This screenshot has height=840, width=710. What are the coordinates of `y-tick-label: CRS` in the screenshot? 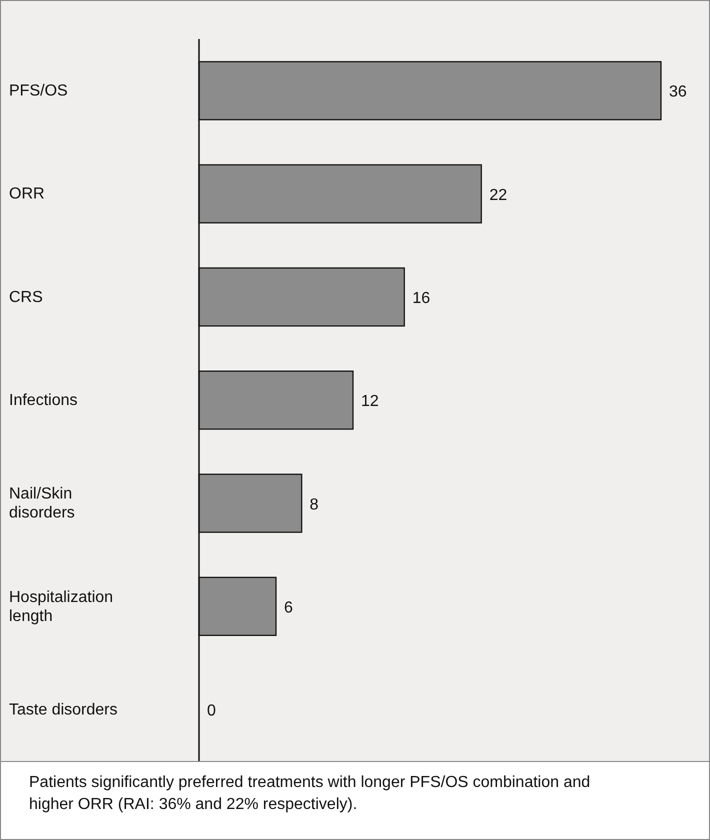 It's located at (26, 297).